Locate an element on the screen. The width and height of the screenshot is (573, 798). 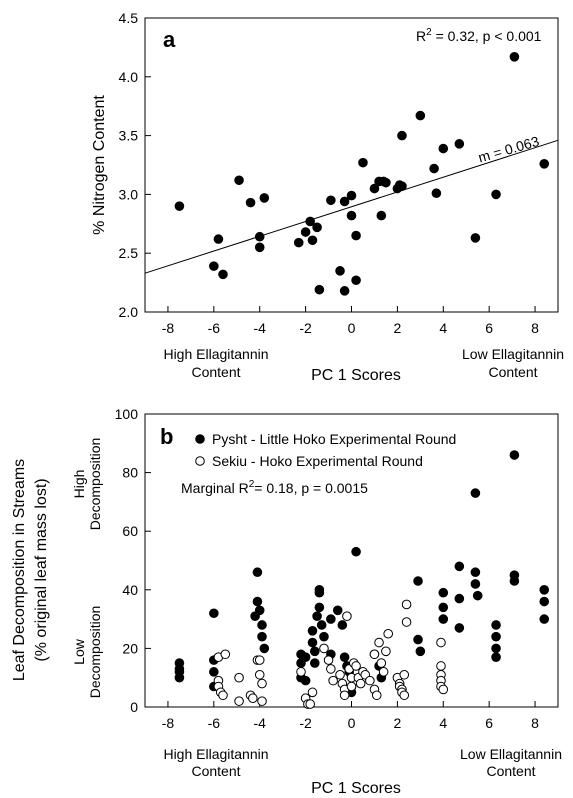
panel-b-x-axis: -8 -6 -4 -2 0 2 4 6 8 is located at coordinates (350, 716).